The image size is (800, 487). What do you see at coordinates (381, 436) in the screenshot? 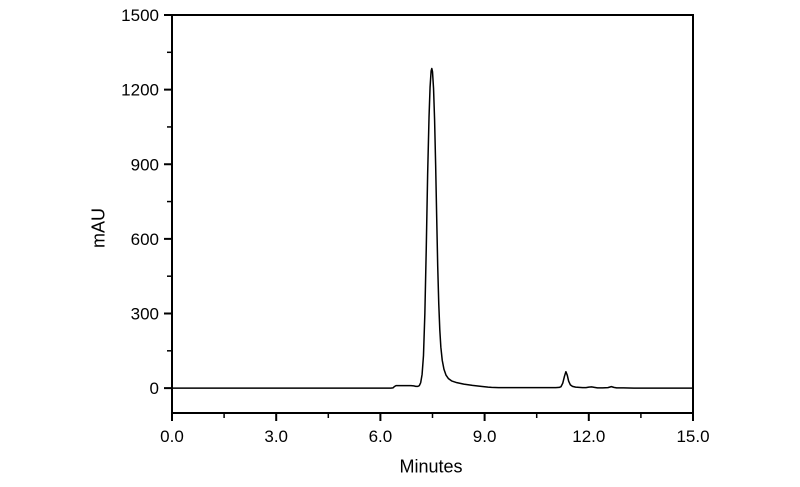
I see `x-tick-label: 6.0` at bounding box center [381, 436].